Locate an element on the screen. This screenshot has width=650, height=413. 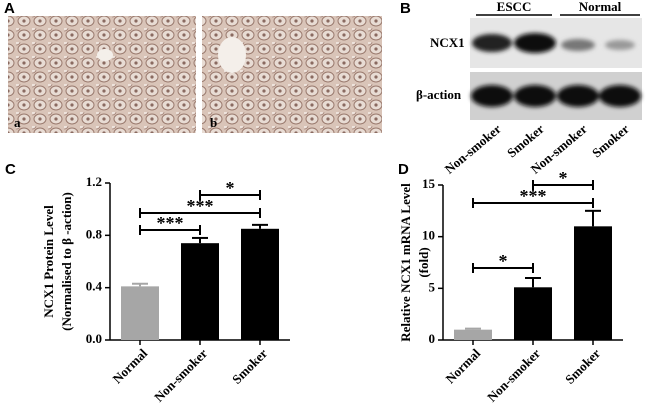
y-tick-label: 1.2 is located at coordinates (94, 181).